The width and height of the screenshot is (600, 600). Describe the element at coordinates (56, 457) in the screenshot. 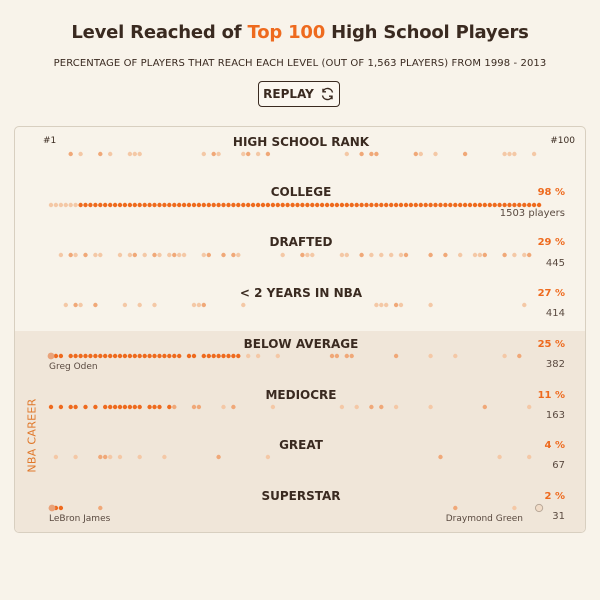

I see `great-dot` at that location.